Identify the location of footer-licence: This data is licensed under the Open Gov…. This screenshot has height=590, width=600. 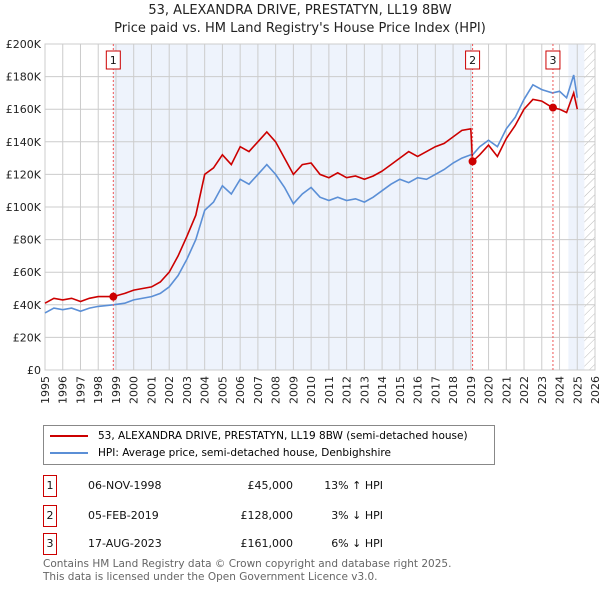
(210, 577).